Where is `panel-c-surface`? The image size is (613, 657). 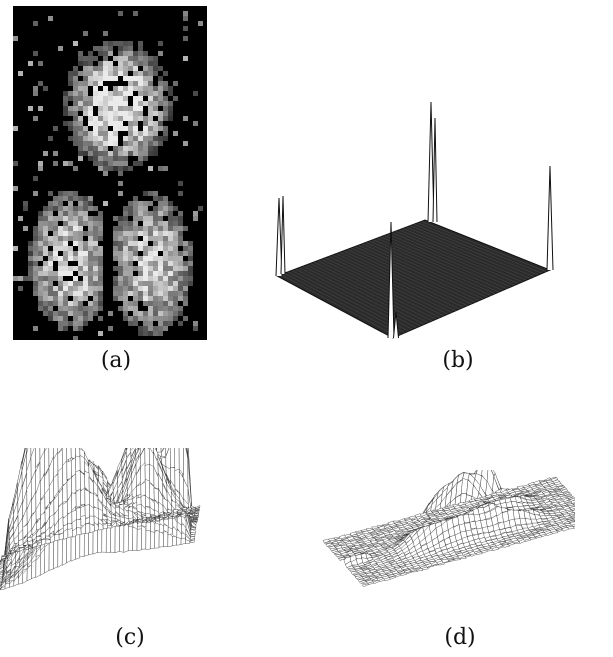
panel-c-surface is located at coordinates (125, 528).